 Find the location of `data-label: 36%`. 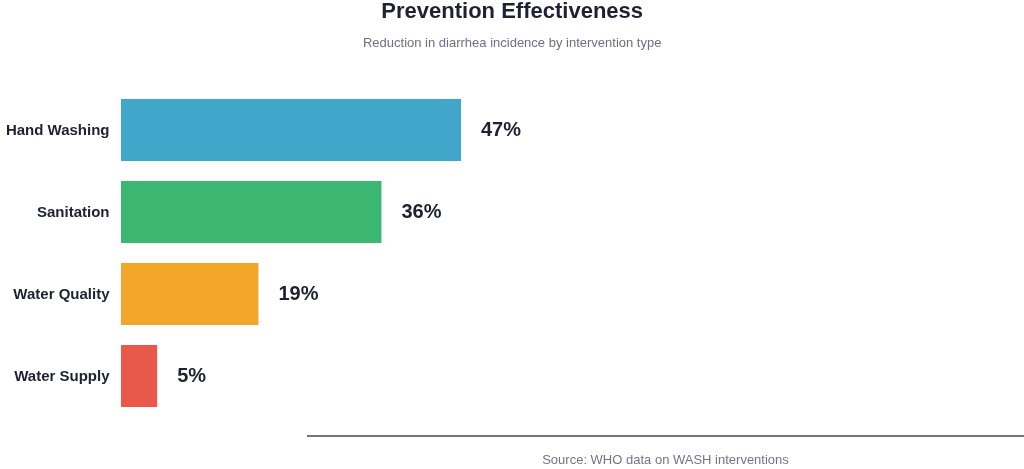

data-label: 36% is located at coordinates (421, 211).